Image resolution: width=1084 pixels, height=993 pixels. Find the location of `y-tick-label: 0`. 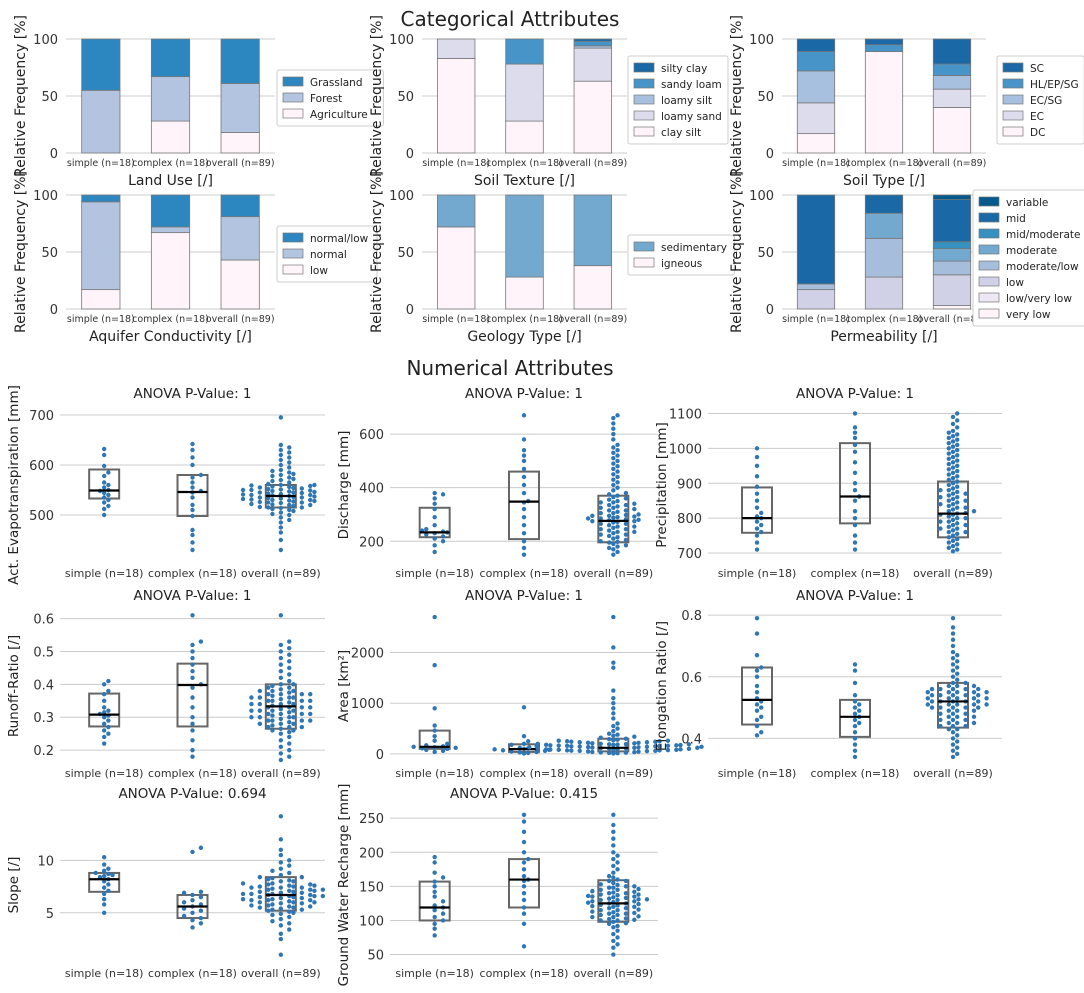

y-tick-label: 0 is located at coordinates (770, 310).